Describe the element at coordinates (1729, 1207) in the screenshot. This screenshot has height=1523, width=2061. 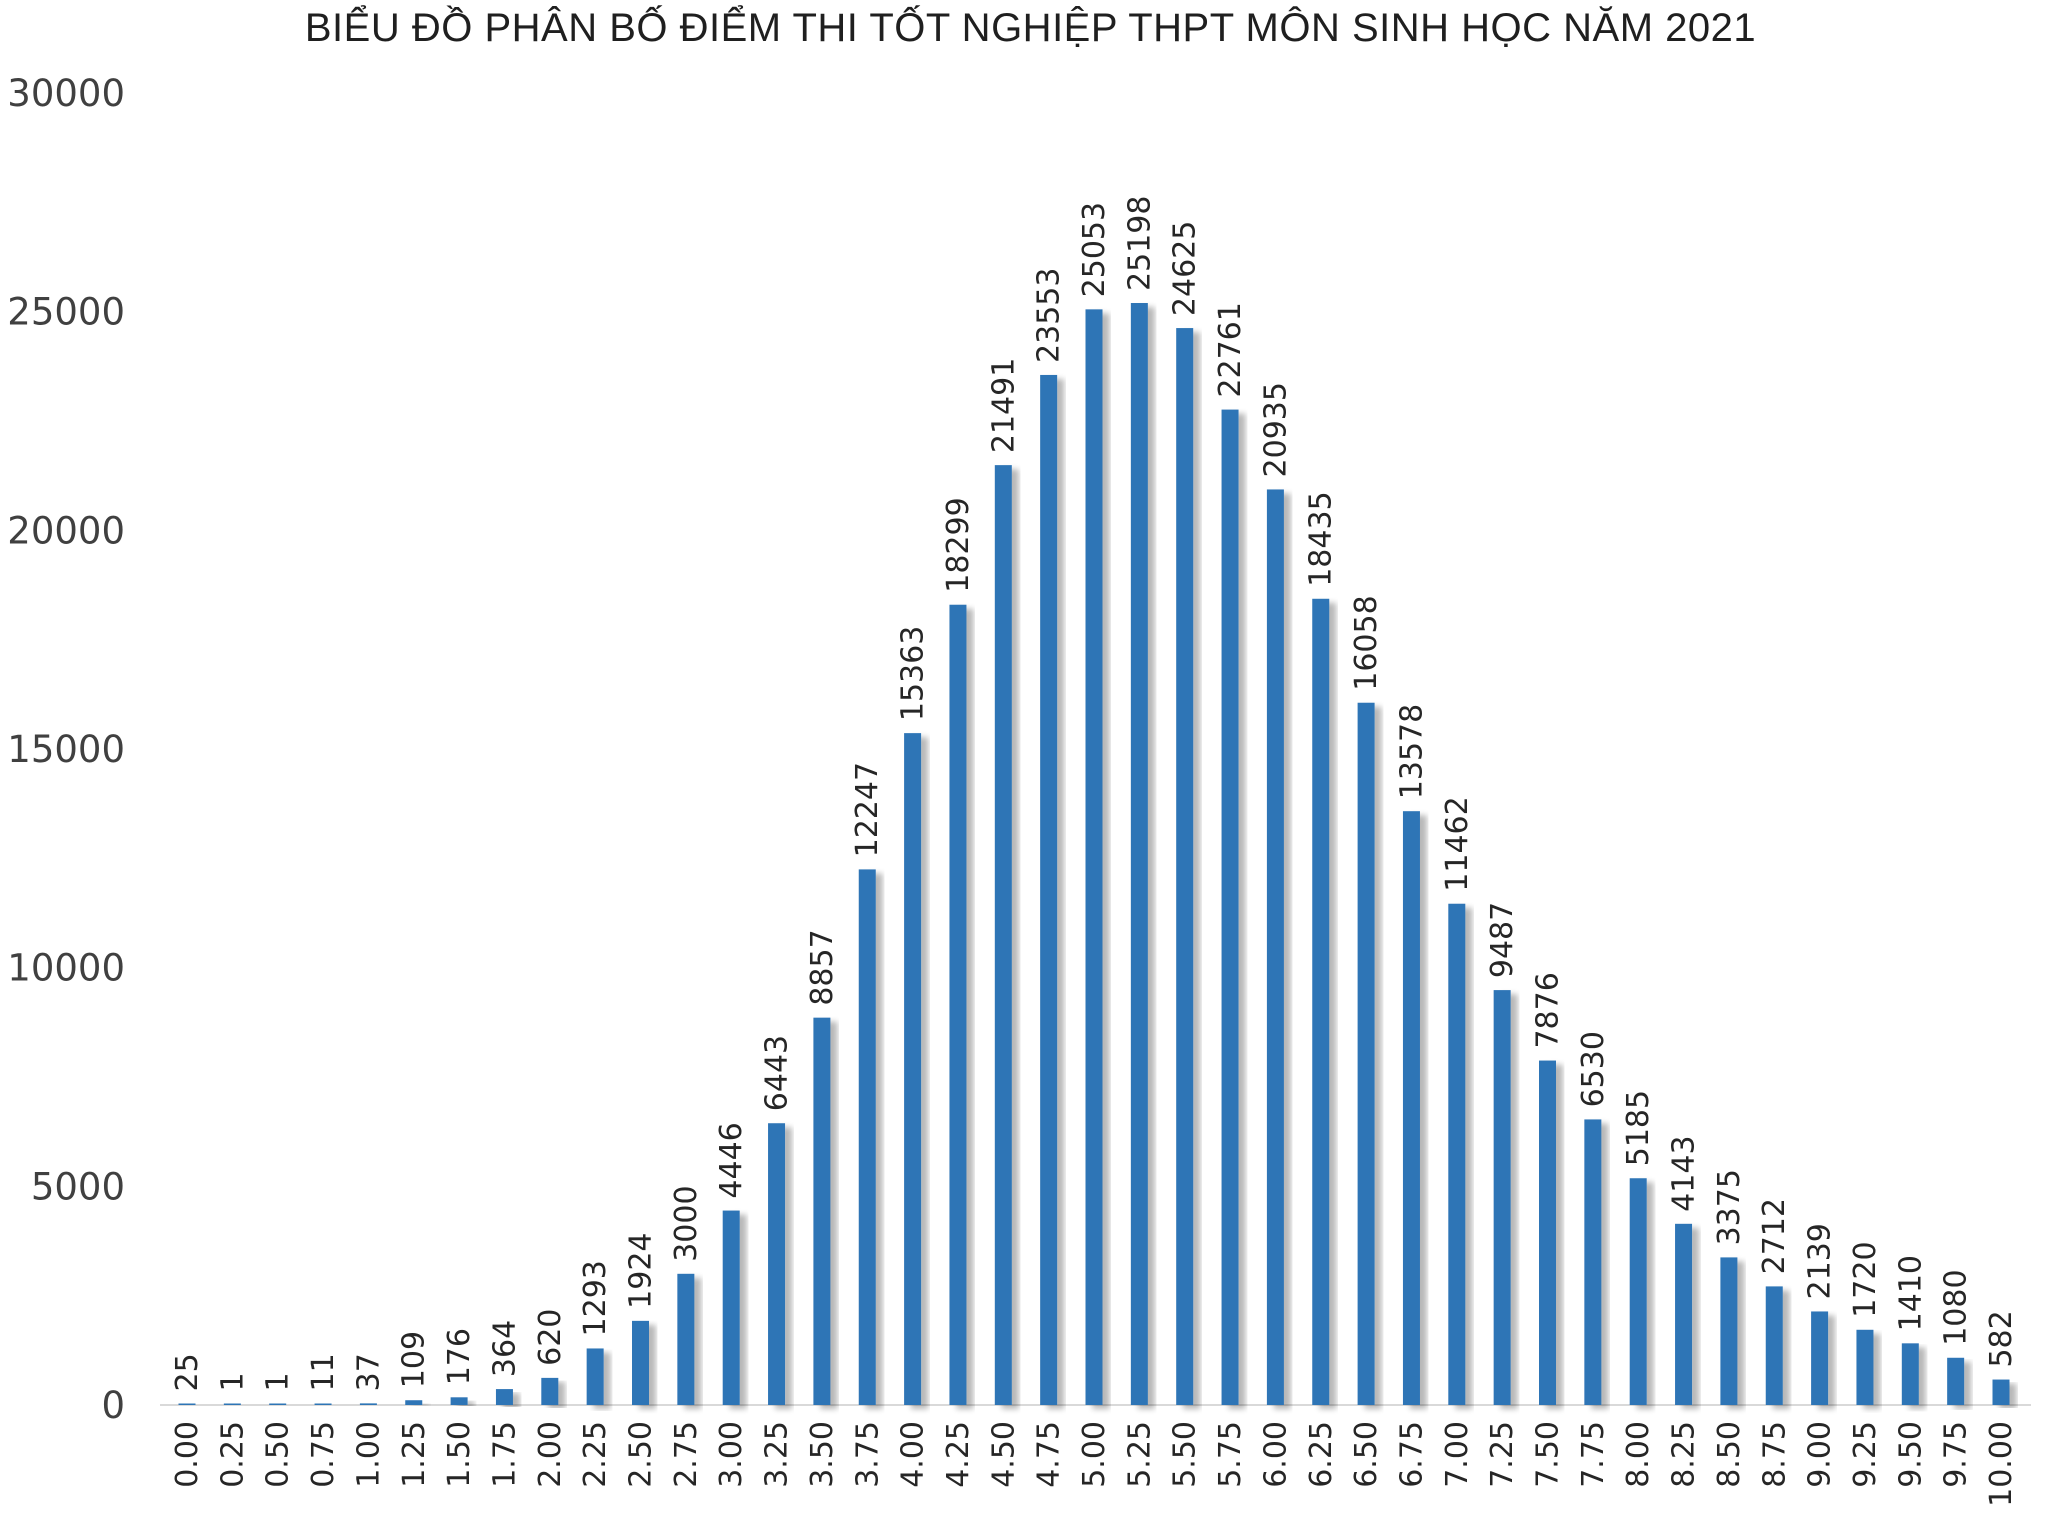
I see `data-label: 3375` at that location.